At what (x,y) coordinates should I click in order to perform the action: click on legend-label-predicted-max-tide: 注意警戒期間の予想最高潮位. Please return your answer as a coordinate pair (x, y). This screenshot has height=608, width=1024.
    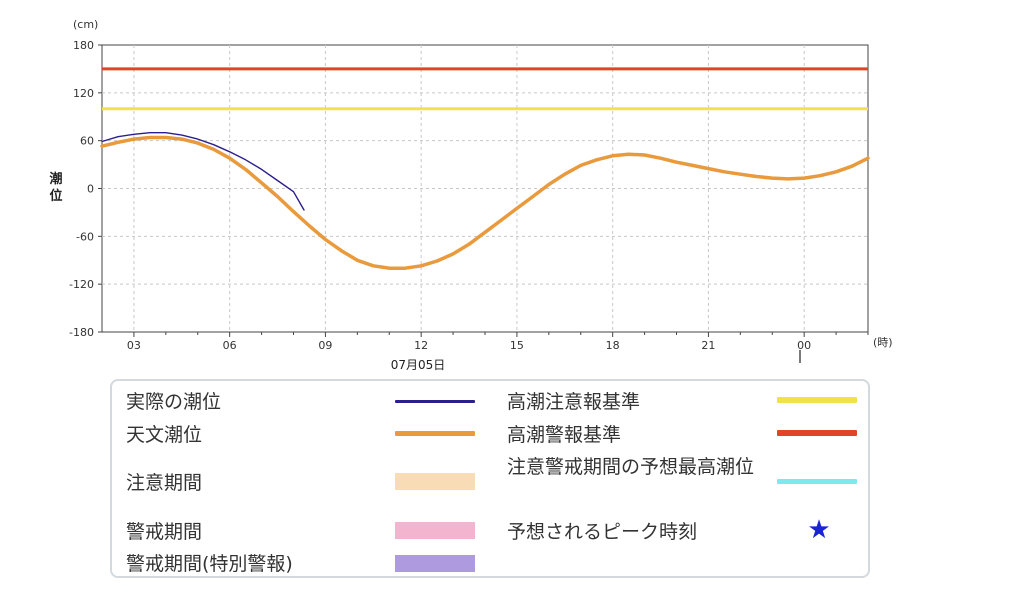
    Looking at the image, I should click on (631, 467).